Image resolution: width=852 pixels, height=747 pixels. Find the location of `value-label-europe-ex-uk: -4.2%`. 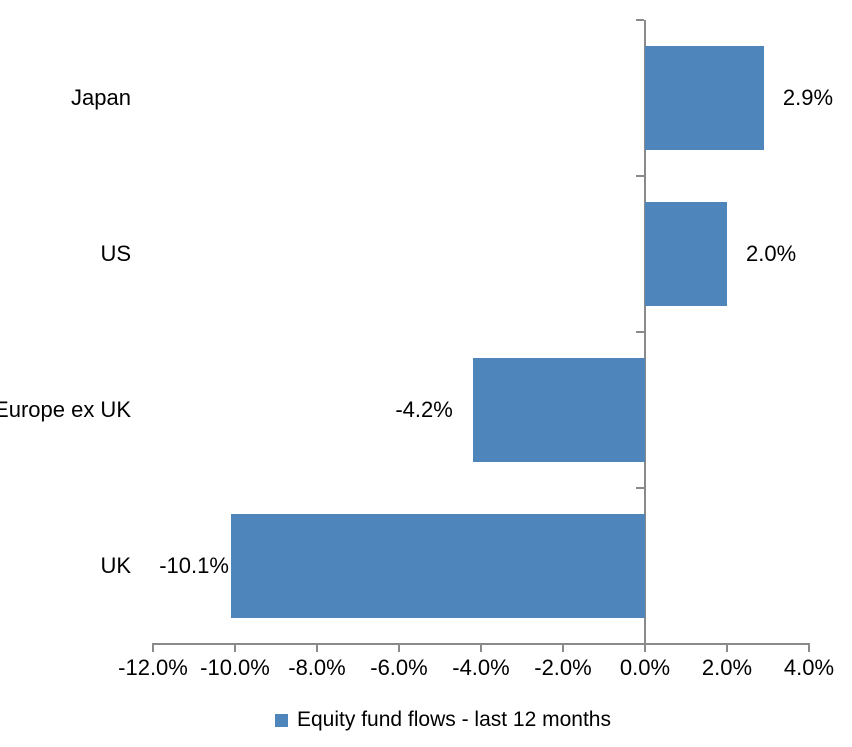

value-label-europe-ex-uk: -4.2% is located at coordinates (424, 409).